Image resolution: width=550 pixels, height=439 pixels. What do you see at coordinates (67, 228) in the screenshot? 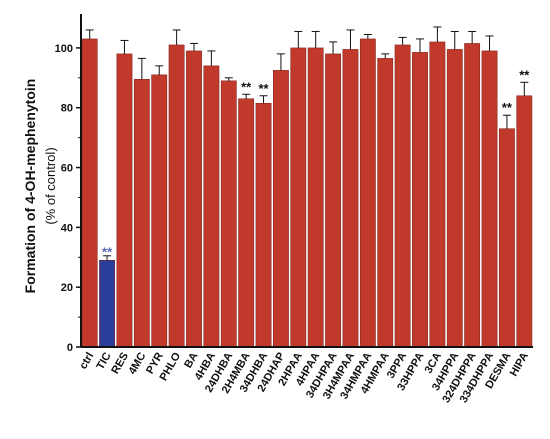
I see `y-tick-label: 40` at bounding box center [67, 228].